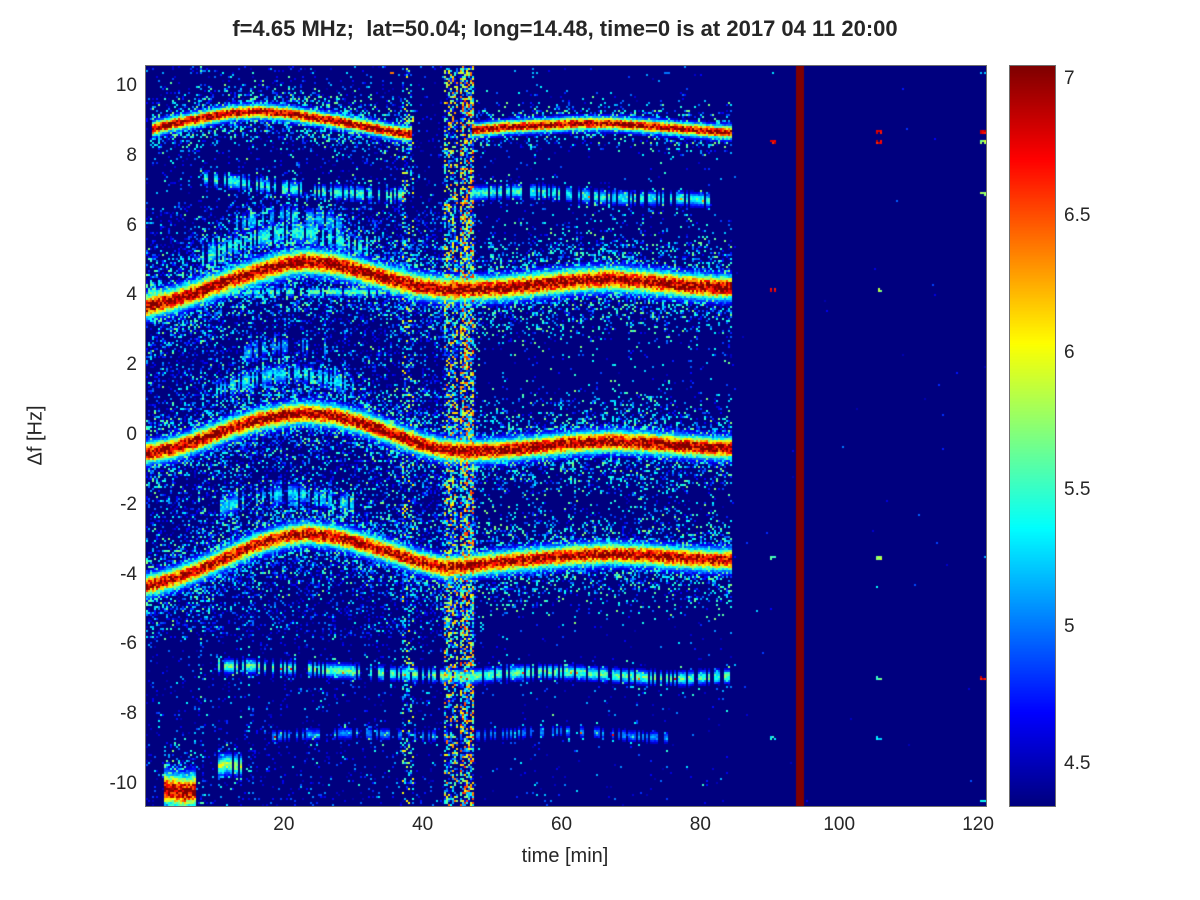  I want to click on x-tick-label: 100, so click(839, 824).